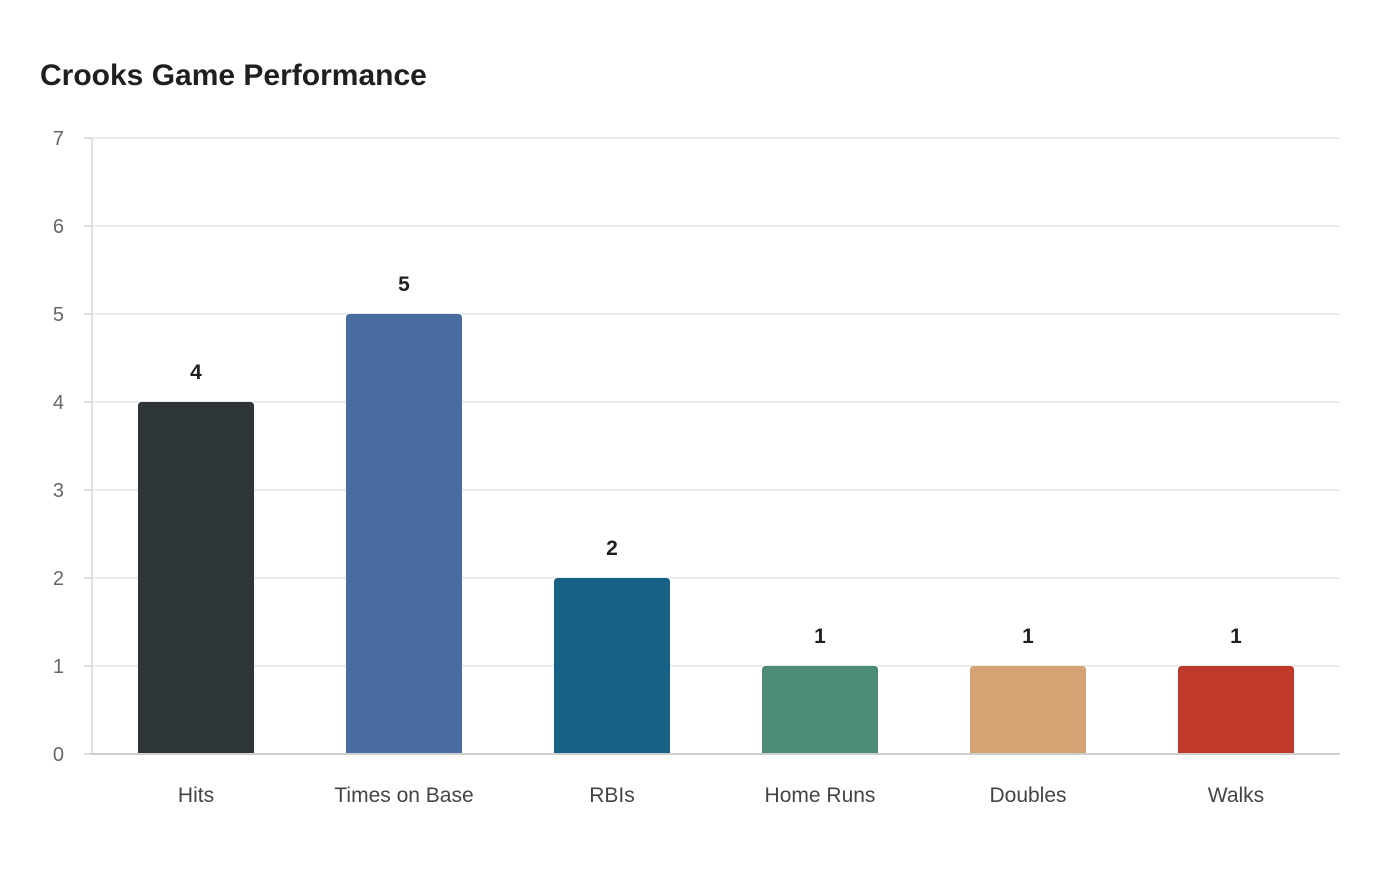 Image resolution: width=1400 pixels, height=880 pixels. What do you see at coordinates (1028, 710) in the screenshot?
I see `bar-doubles` at bounding box center [1028, 710].